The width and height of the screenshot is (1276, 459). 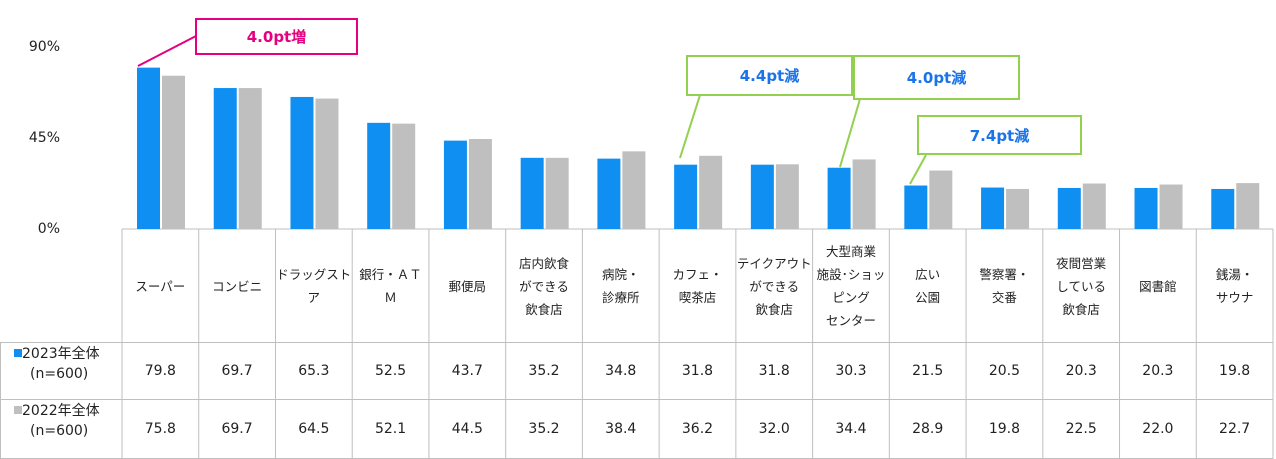 I want to click on category-label: 警察署・ 交番, so click(x=1004, y=286).